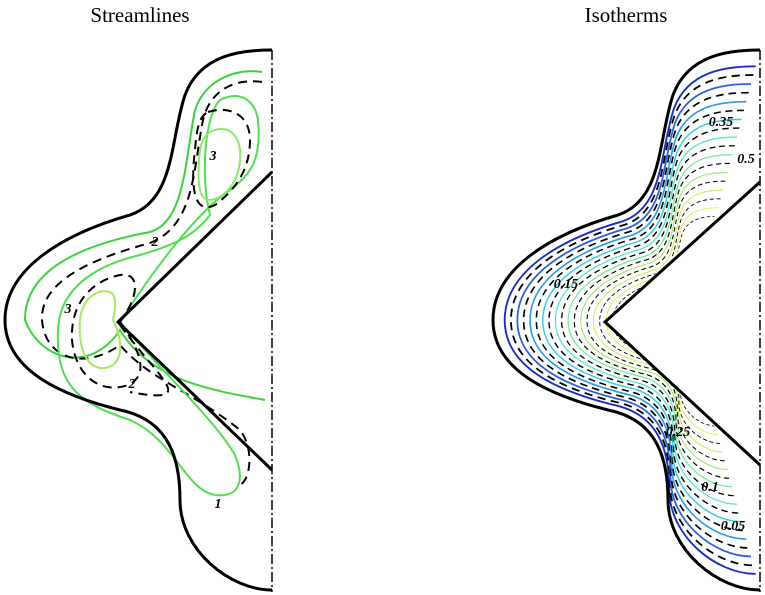 This screenshot has height=595, width=765. What do you see at coordinates (566, 284) in the screenshot?
I see `contour-label: 0.15` at bounding box center [566, 284].